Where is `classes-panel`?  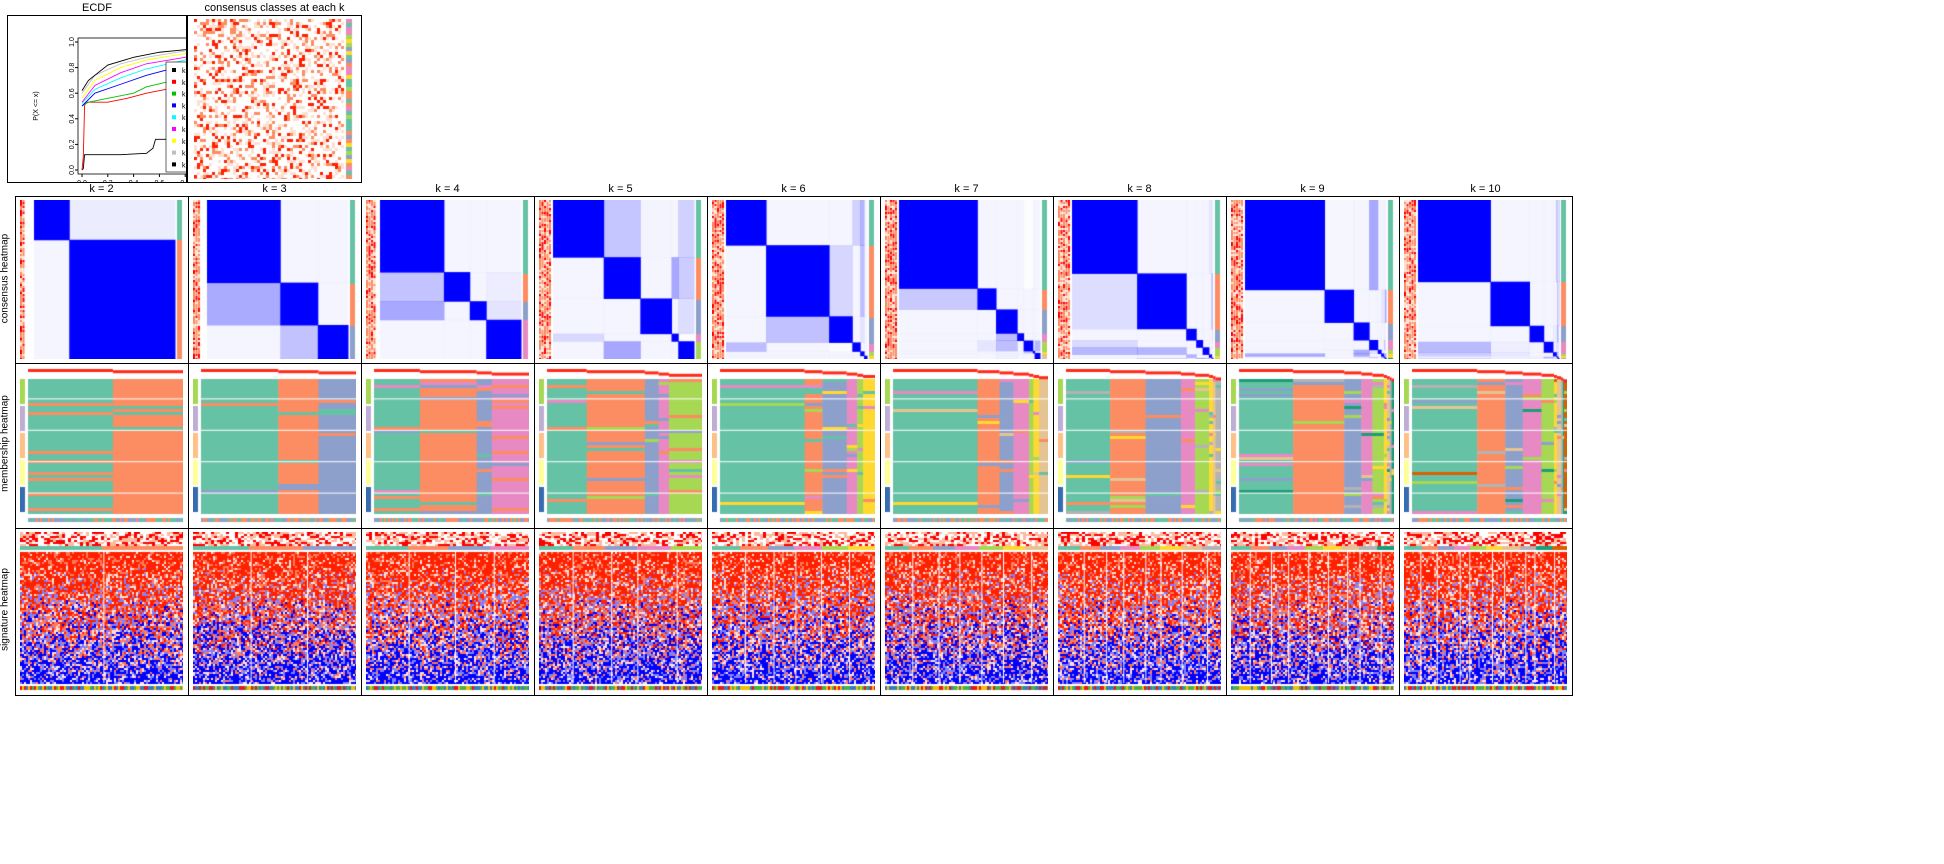
classes-panel is located at coordinates (274, 99).